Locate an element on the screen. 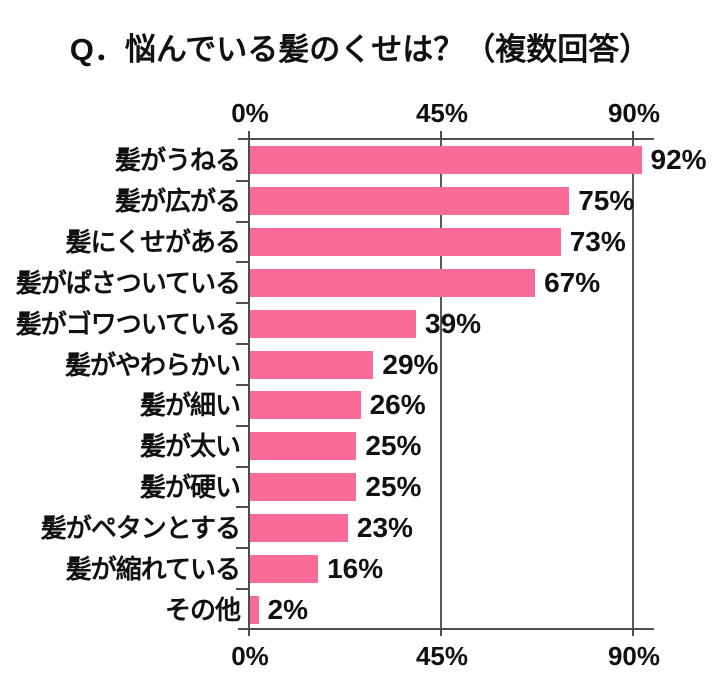  top-axis-line is located at coordinates (446, 139).